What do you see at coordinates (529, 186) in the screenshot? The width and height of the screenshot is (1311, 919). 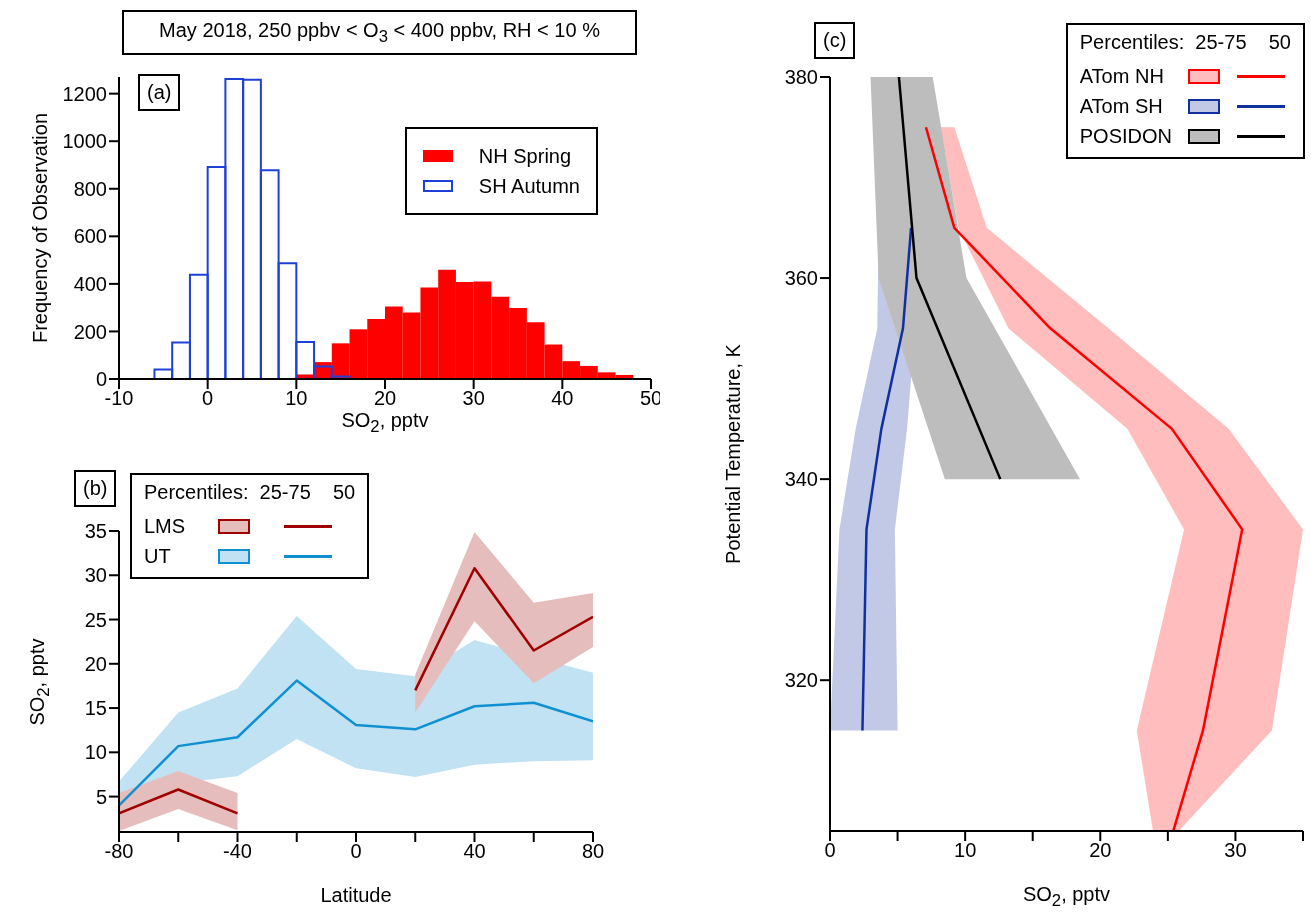 I see `legend-label: SH Autumn` at bounding box center [529, 186].